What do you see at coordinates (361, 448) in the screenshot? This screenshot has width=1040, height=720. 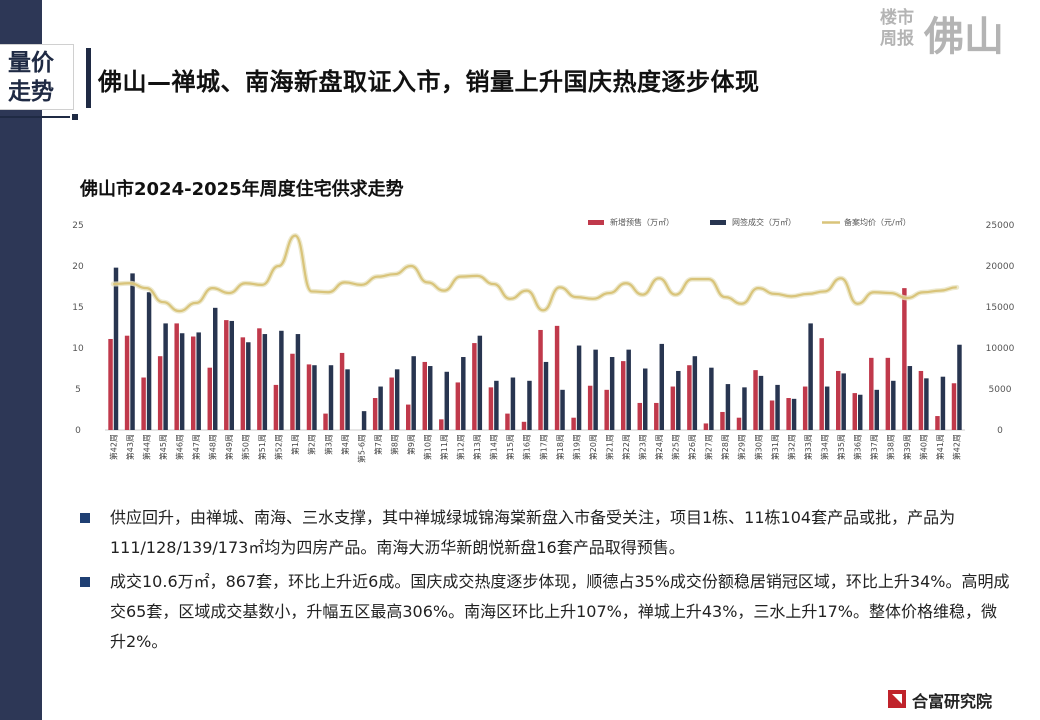 I see `x-axis-tick-label: 第5-6周` at bounding box center [361, 448].